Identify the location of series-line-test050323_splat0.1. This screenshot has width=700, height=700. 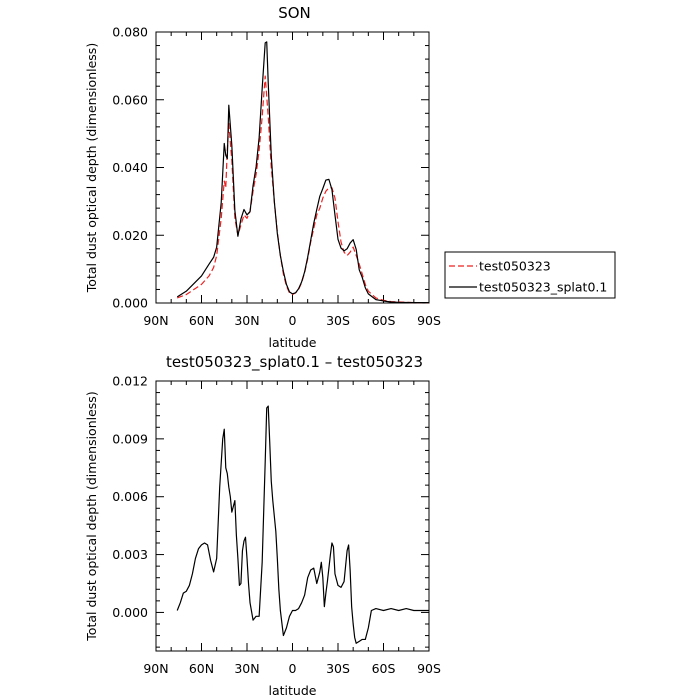
(302, 172).